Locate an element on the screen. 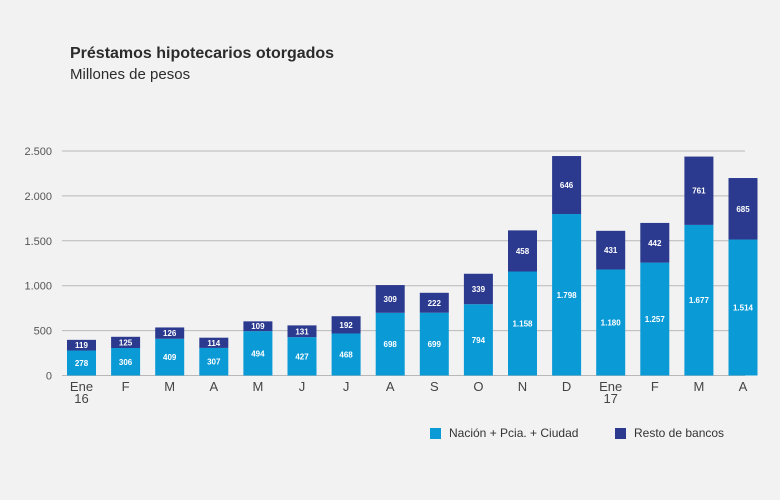 This screenshot has height=500, width=780. data-label: 1.798 is located at coordinates (567, 295).